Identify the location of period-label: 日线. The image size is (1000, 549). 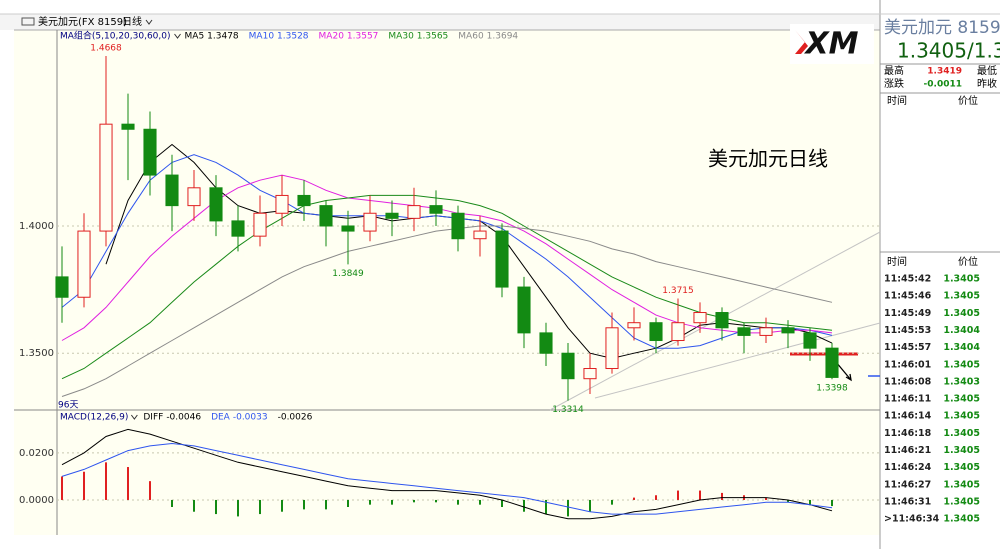
(132, 21).